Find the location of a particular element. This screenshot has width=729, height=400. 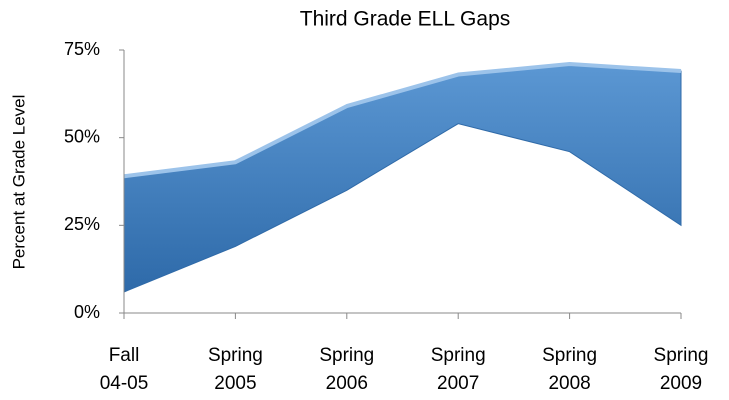

x-tick-label: Spring 2005 is located at coordinates (235, 369).